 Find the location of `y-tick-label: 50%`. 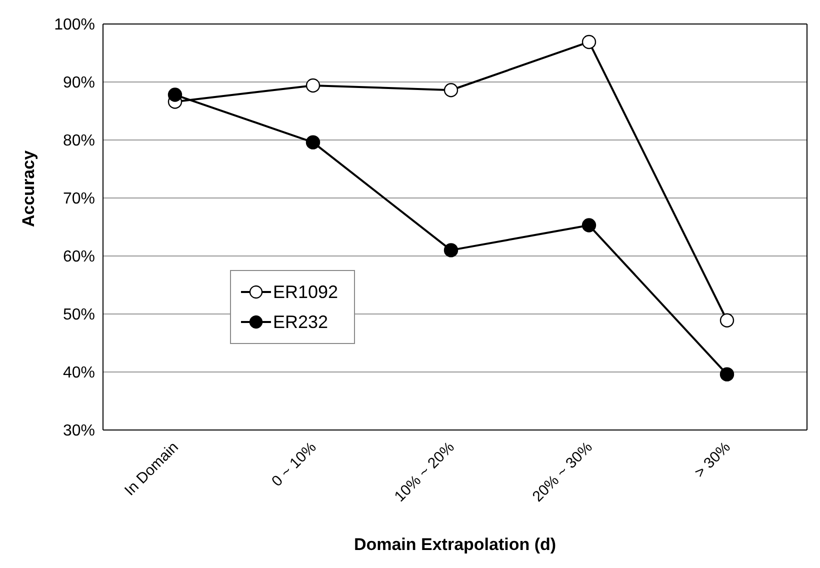

y-tick-label: 50% is located at coordinates (78, 315).